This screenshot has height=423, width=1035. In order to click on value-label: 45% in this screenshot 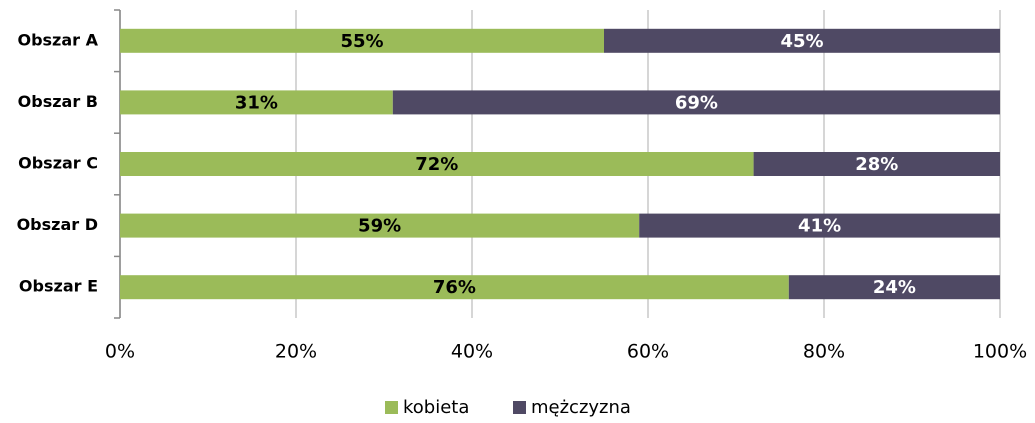, I will do `click(801, 41)`.